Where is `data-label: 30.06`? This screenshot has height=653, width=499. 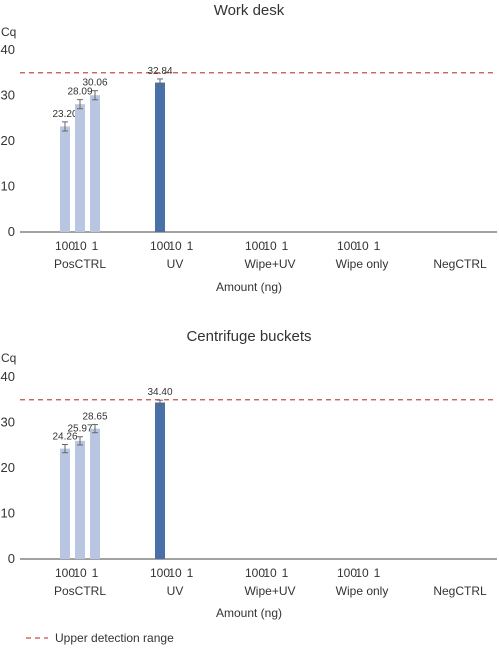 data-label: 30.06 is located at coordinates (94, 83).